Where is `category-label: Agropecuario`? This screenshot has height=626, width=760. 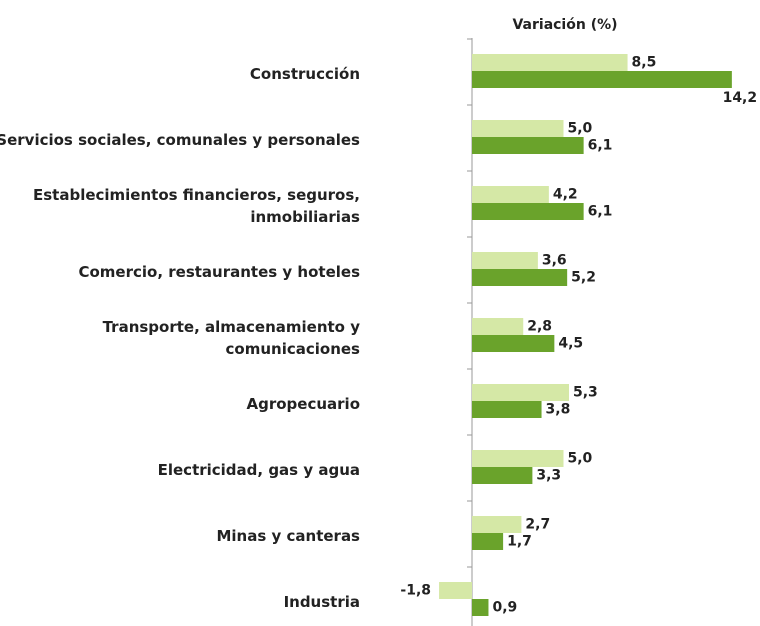 category-label: Agropecuario is located at coordinates (303, 404).